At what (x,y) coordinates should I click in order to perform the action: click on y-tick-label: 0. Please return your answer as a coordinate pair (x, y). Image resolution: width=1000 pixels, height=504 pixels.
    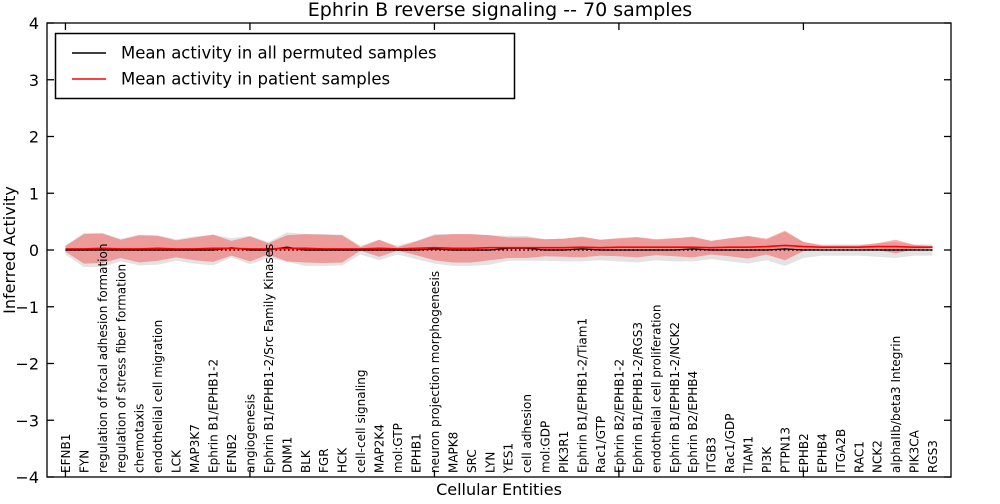
    Looking at the image, I should click on (34, 250).